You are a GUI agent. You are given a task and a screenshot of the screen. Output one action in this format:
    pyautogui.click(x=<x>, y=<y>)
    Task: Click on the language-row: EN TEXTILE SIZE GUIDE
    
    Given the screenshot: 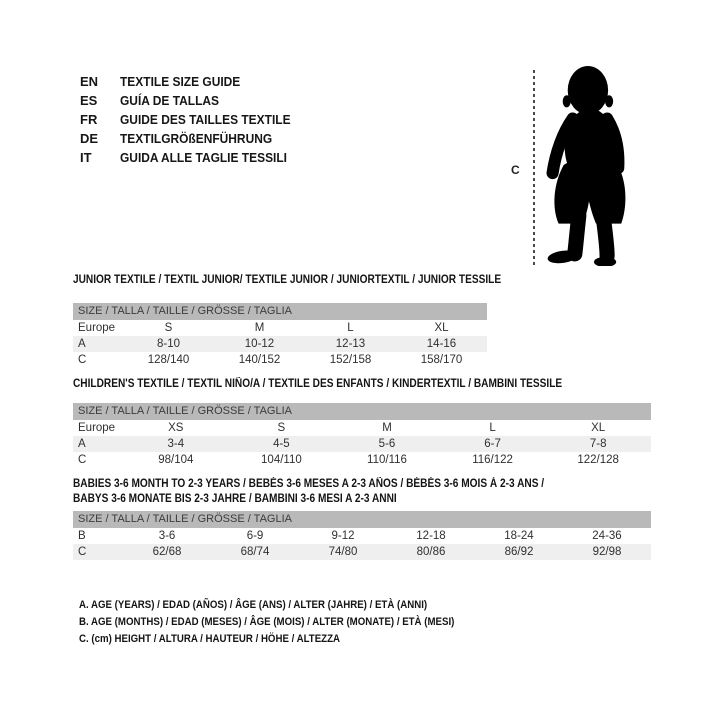 What is the action you would take?
    pyautogui.click(x=192, y=81)
    